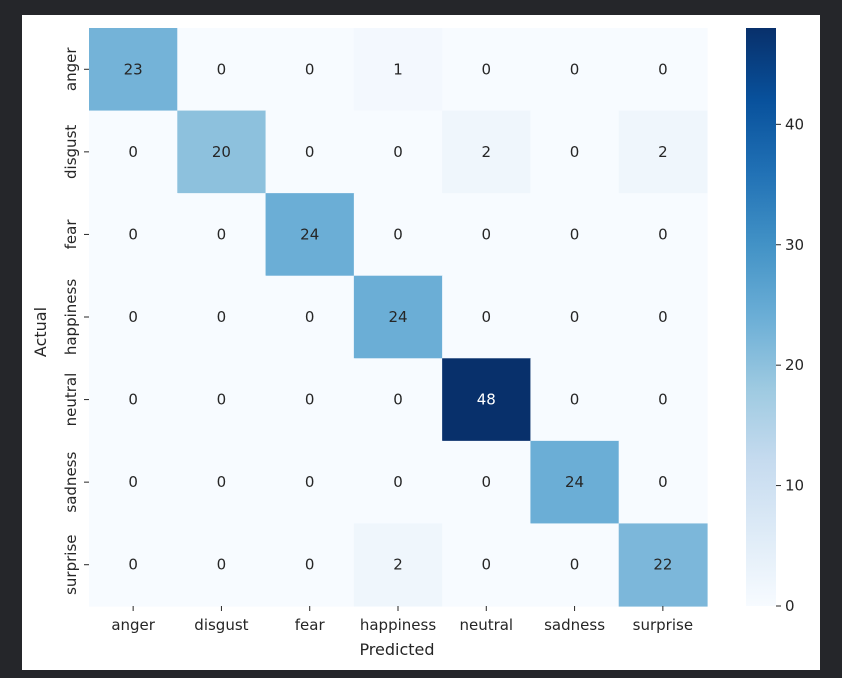  Describe the element at coordinates (40, 332) in the screenshot. I see `y-axis-label: Actual` at that location.